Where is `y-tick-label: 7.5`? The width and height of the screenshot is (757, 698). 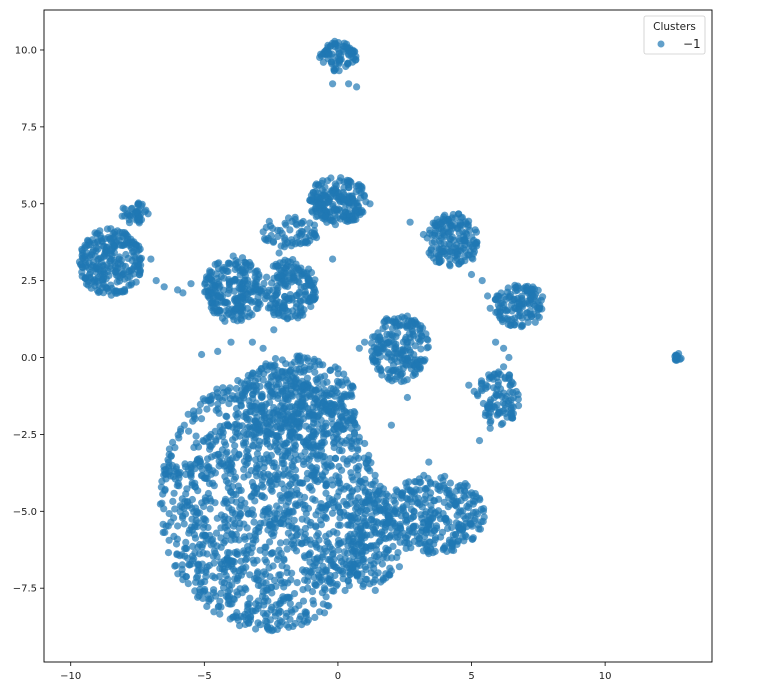
y-tick-label: 7.5 is located at coordinates (29, 127).